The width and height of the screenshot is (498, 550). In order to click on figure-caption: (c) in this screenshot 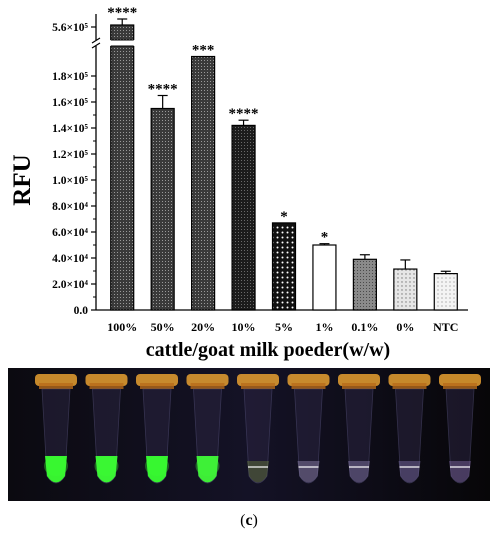, I will do `click(249, 521)`.